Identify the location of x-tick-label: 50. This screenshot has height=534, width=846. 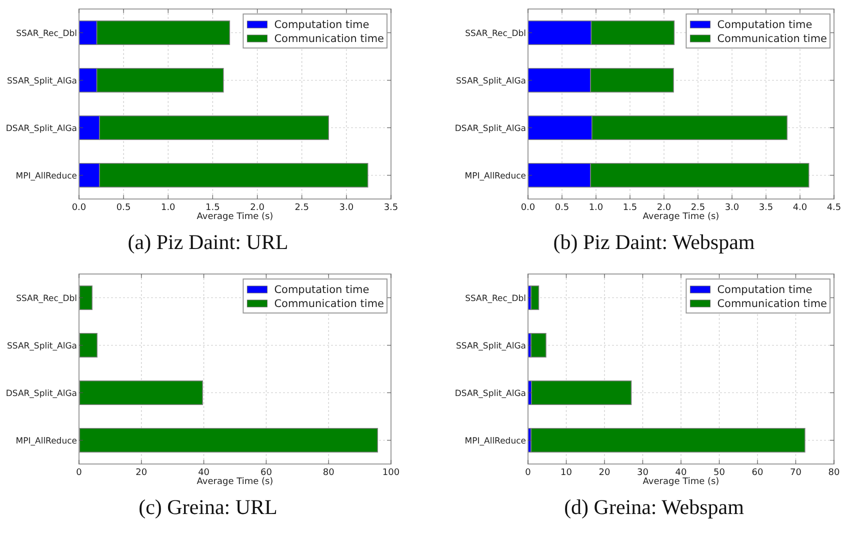
(720, 473).